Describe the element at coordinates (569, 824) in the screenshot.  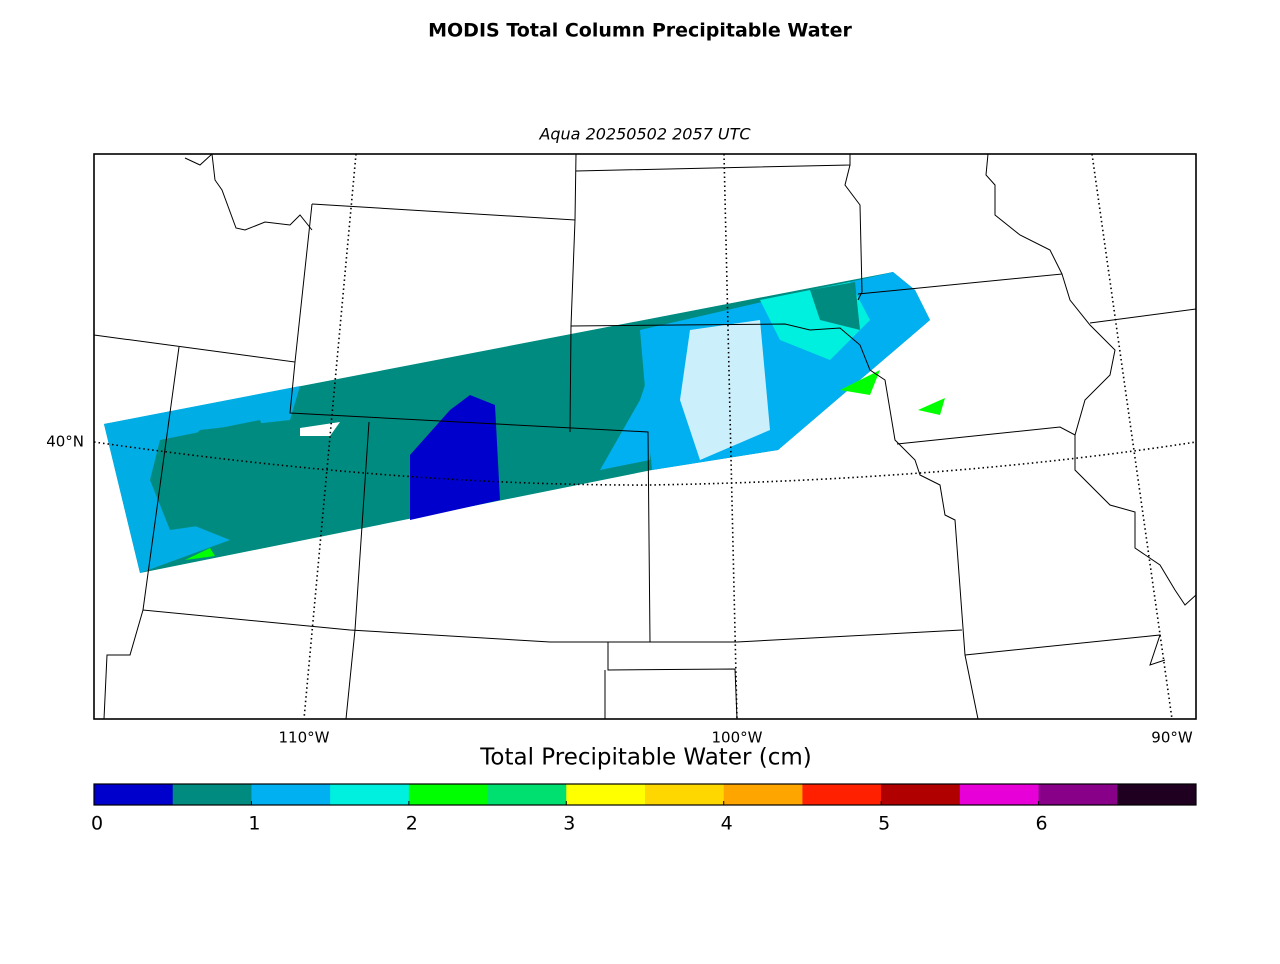
I see `colorbar-tick-label: 3` at that location.